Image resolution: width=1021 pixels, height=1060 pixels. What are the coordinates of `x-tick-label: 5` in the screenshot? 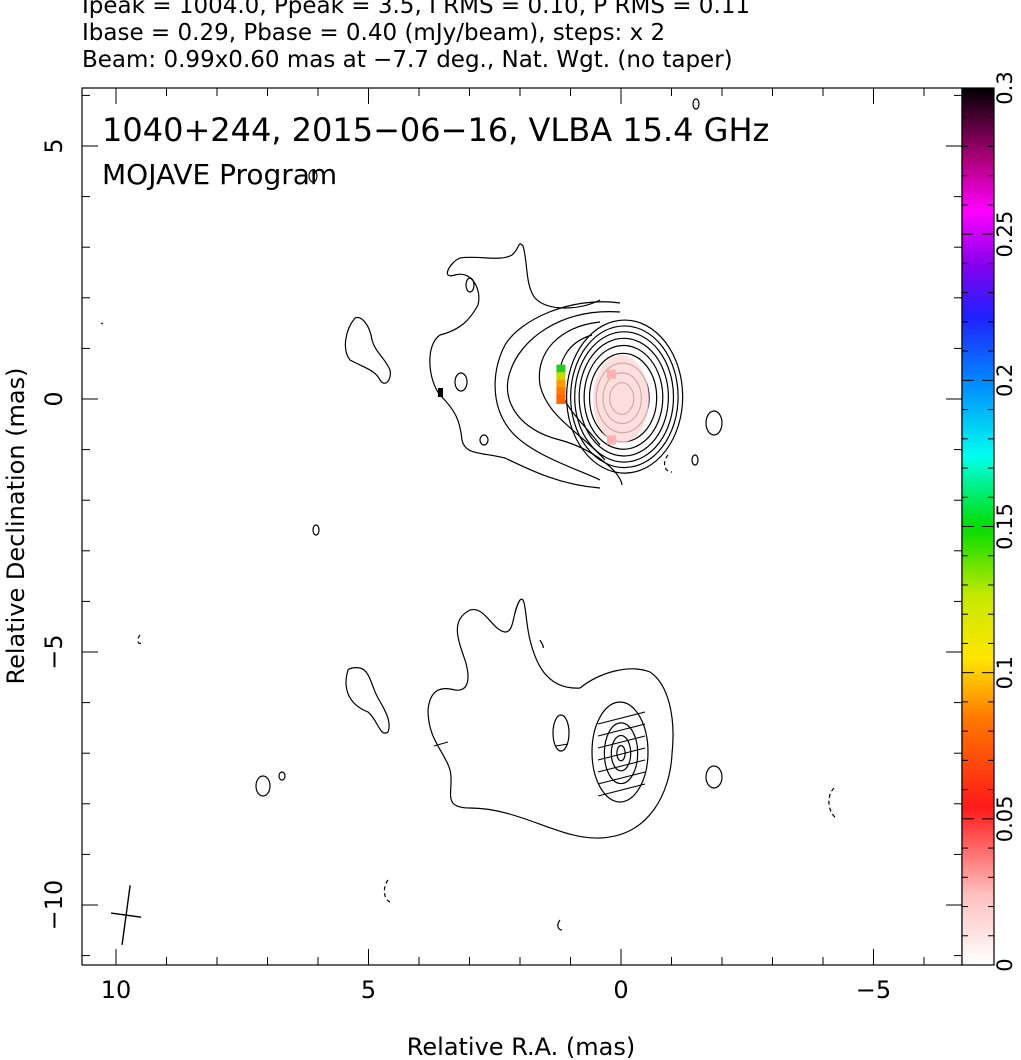 It's located at (368, 990).